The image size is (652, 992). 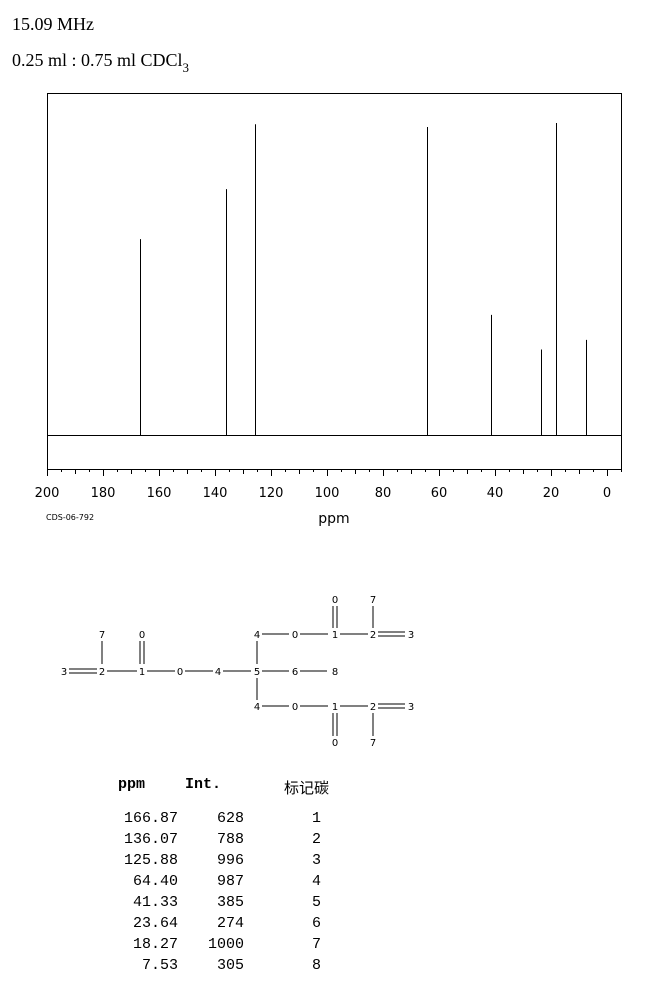 What do you see at coordinates (383, 493) in the screenshot?
I see `x-tick-label: 80` at bounding box center [383, 493].